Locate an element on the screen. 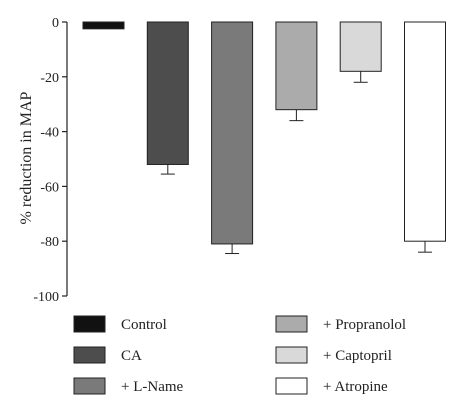  y-axis-label: % reduction in MAP is located at coordinates (26, 157).